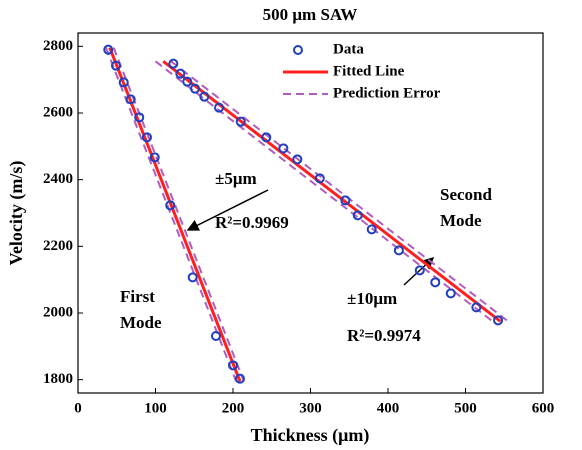 The image size is (582, 450). Describe the element at coordinates (369, 71) in the screenshot. I see `legend-label: Fitted Line` at that location.